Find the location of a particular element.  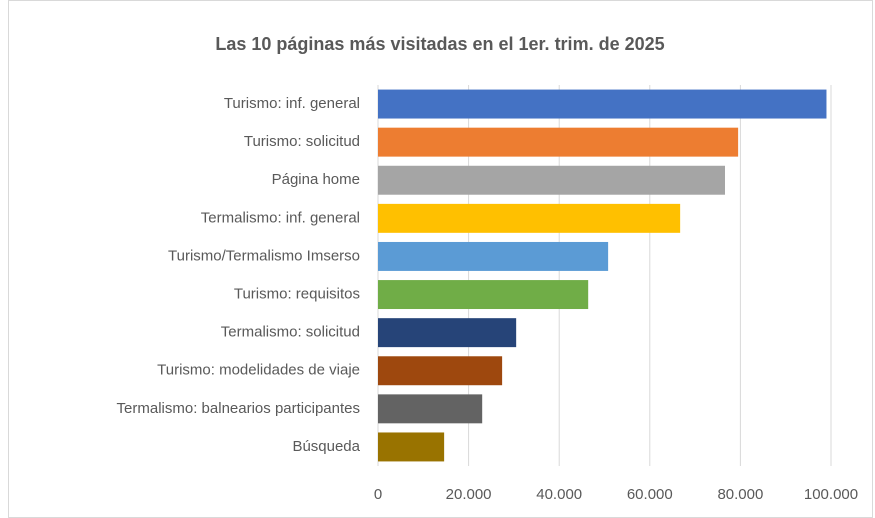

x-tick-label: 0 is located at coordinates (378, 494).